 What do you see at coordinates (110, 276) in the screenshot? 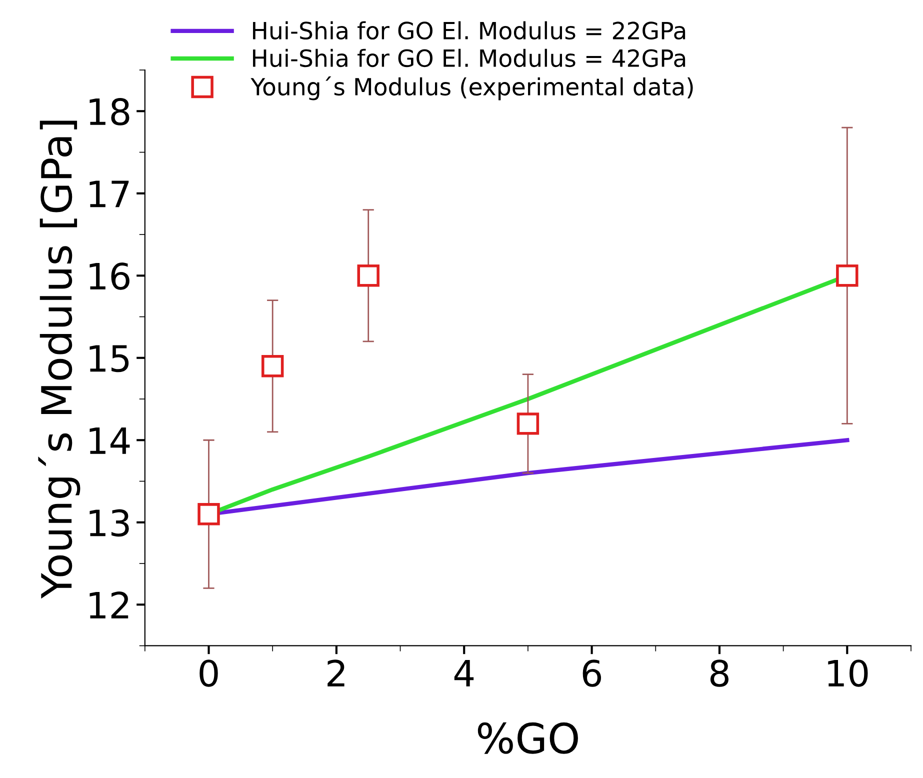
I see `y-tick-label: 16` at bounding box center [110, 276].